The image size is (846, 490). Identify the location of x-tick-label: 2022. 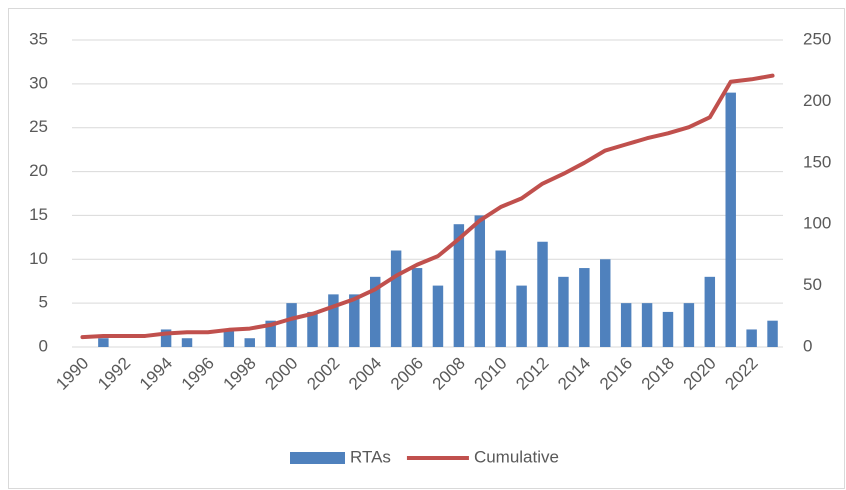
(741, 374).